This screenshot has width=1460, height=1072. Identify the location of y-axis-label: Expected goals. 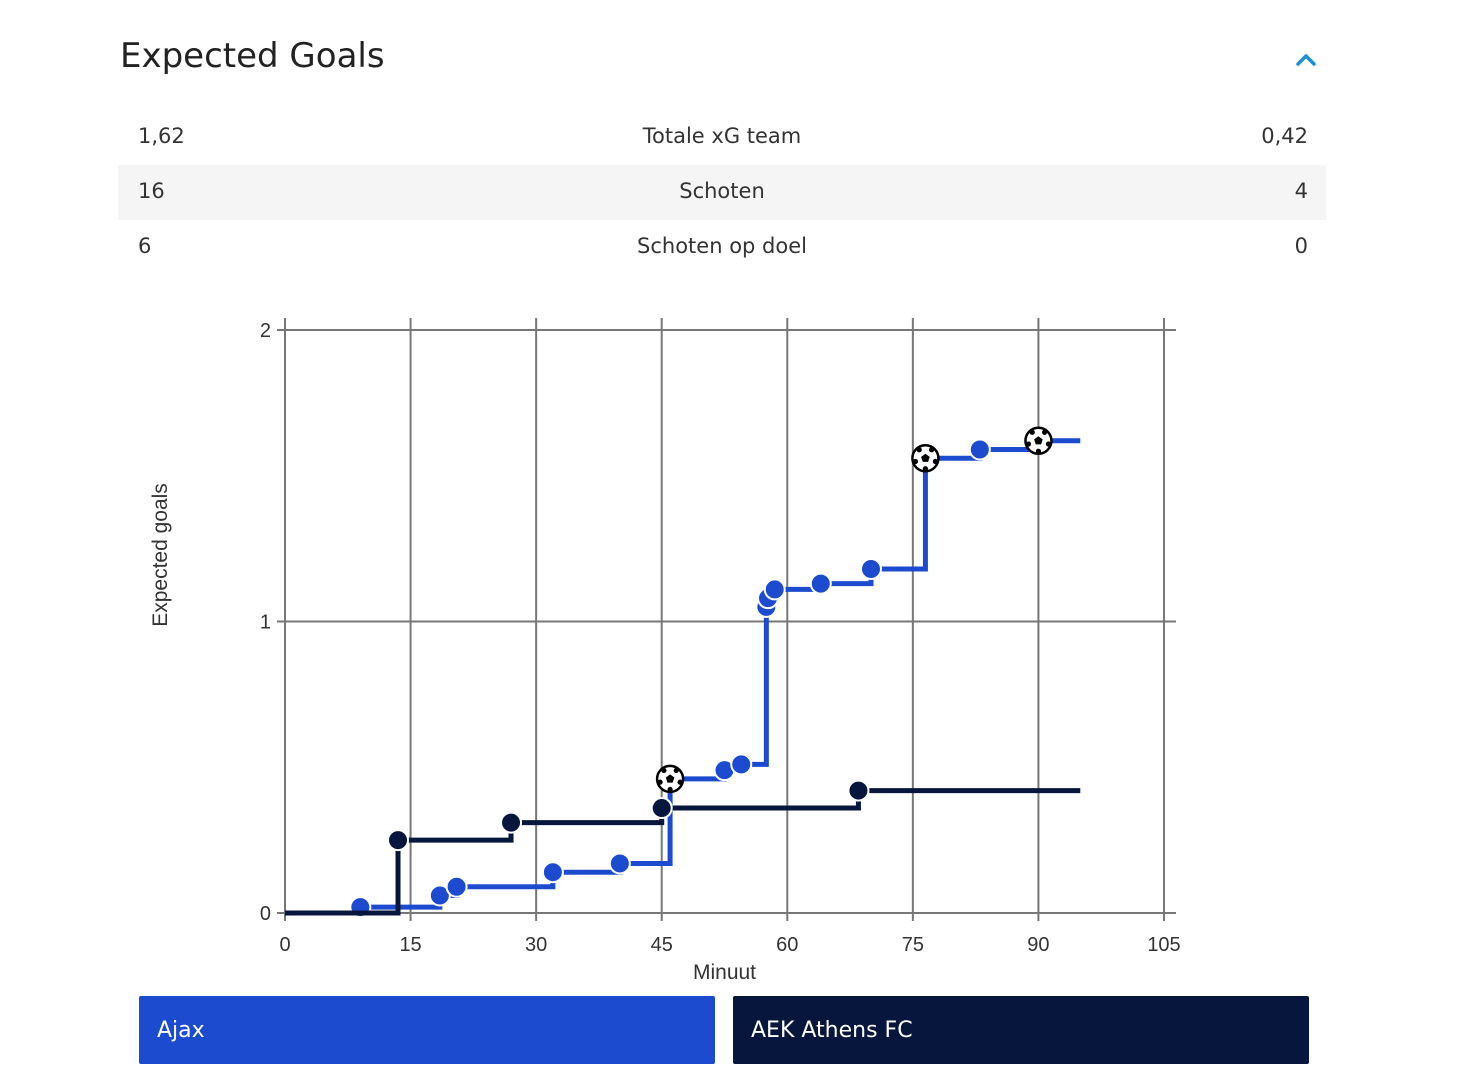
(160, 555).